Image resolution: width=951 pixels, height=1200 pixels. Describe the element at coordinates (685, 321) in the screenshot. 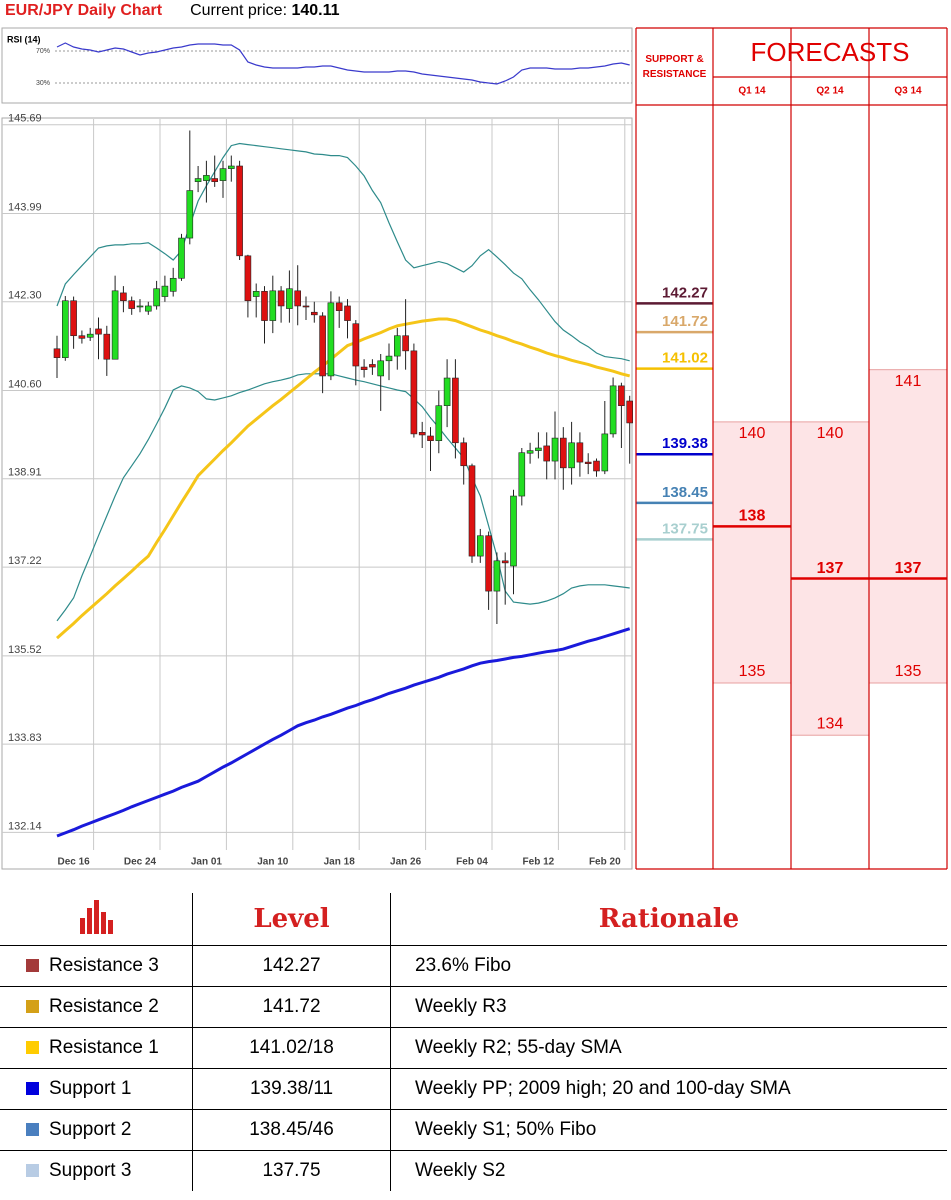

I see `level-label: 141.72` at that location.